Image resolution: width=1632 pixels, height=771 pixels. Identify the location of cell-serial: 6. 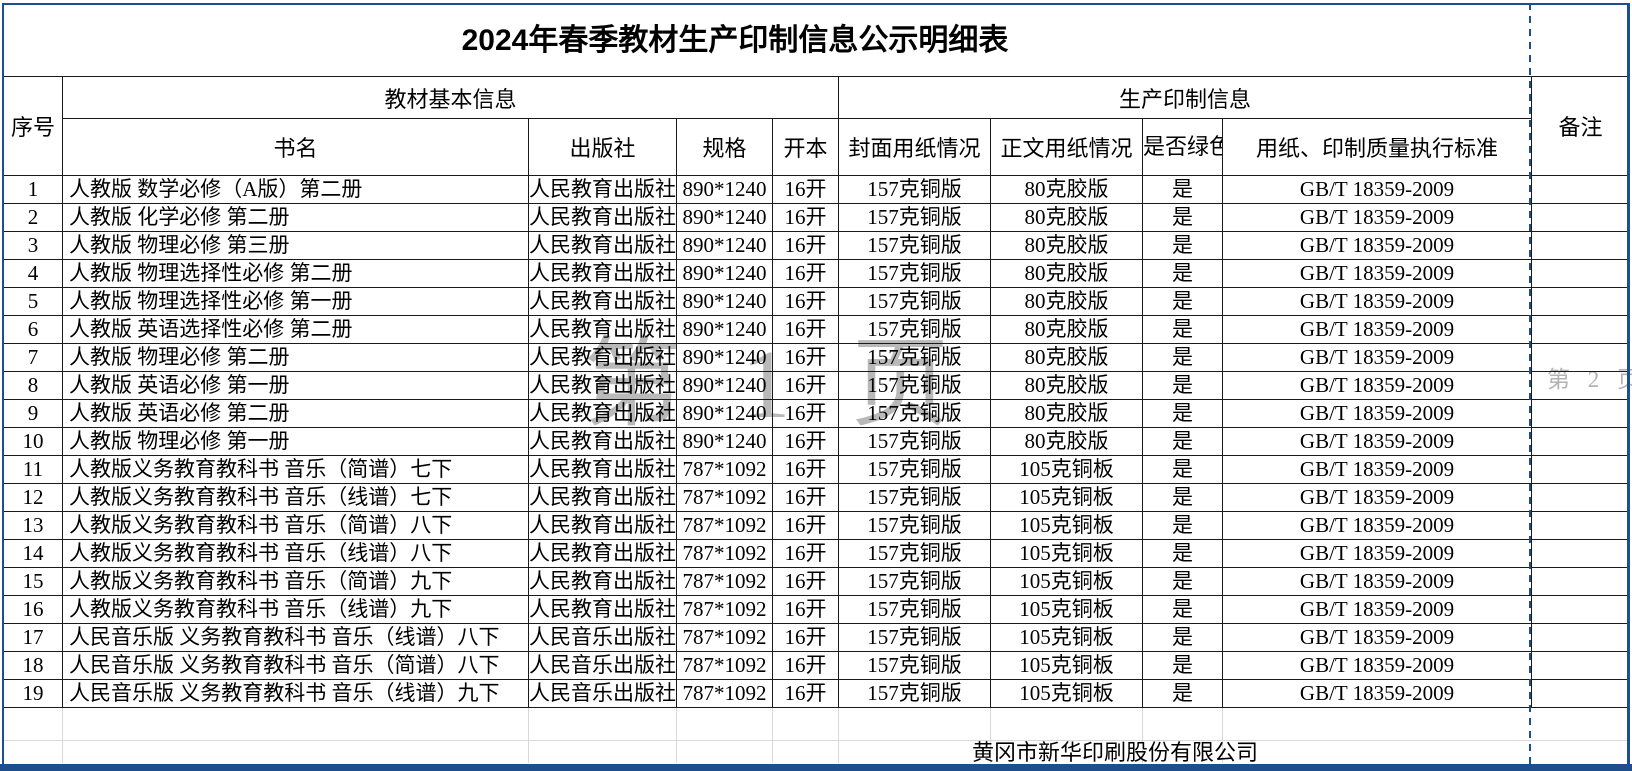
(33, 329).